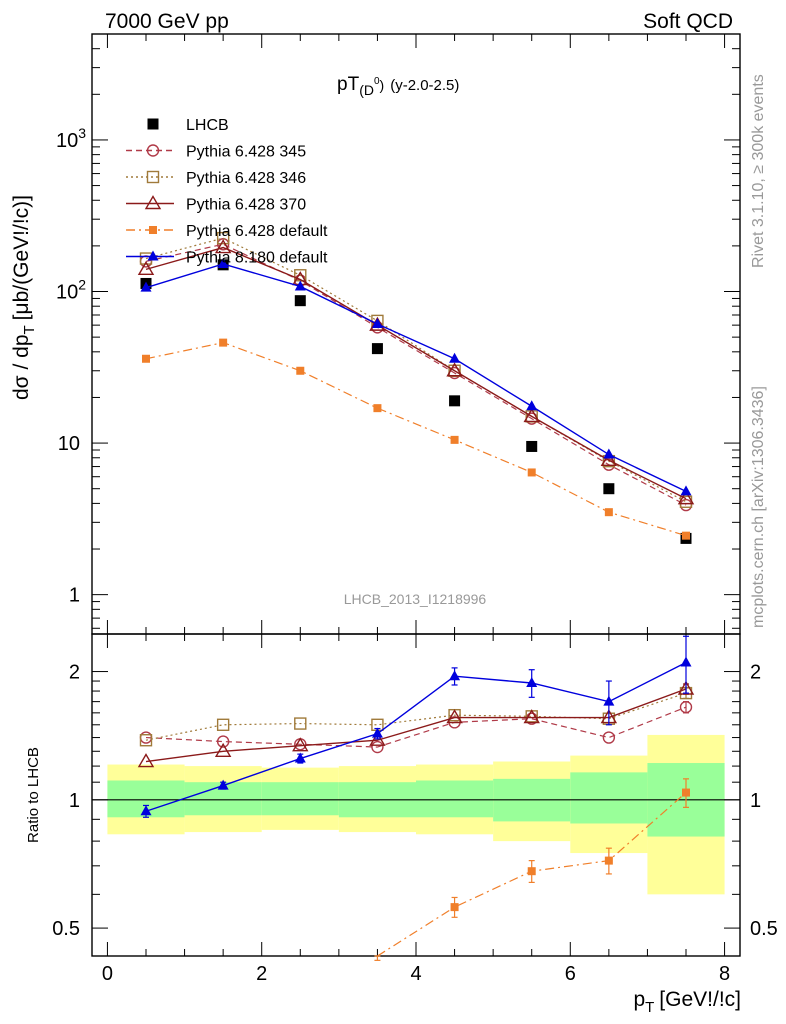 Image resolution: width=786 pixels, height=1024 pixels. What do you see at coordinates (167, 21) in the screenshot?
I see `header-left: 7000 GeV pp` at bounding box center [167, 21].